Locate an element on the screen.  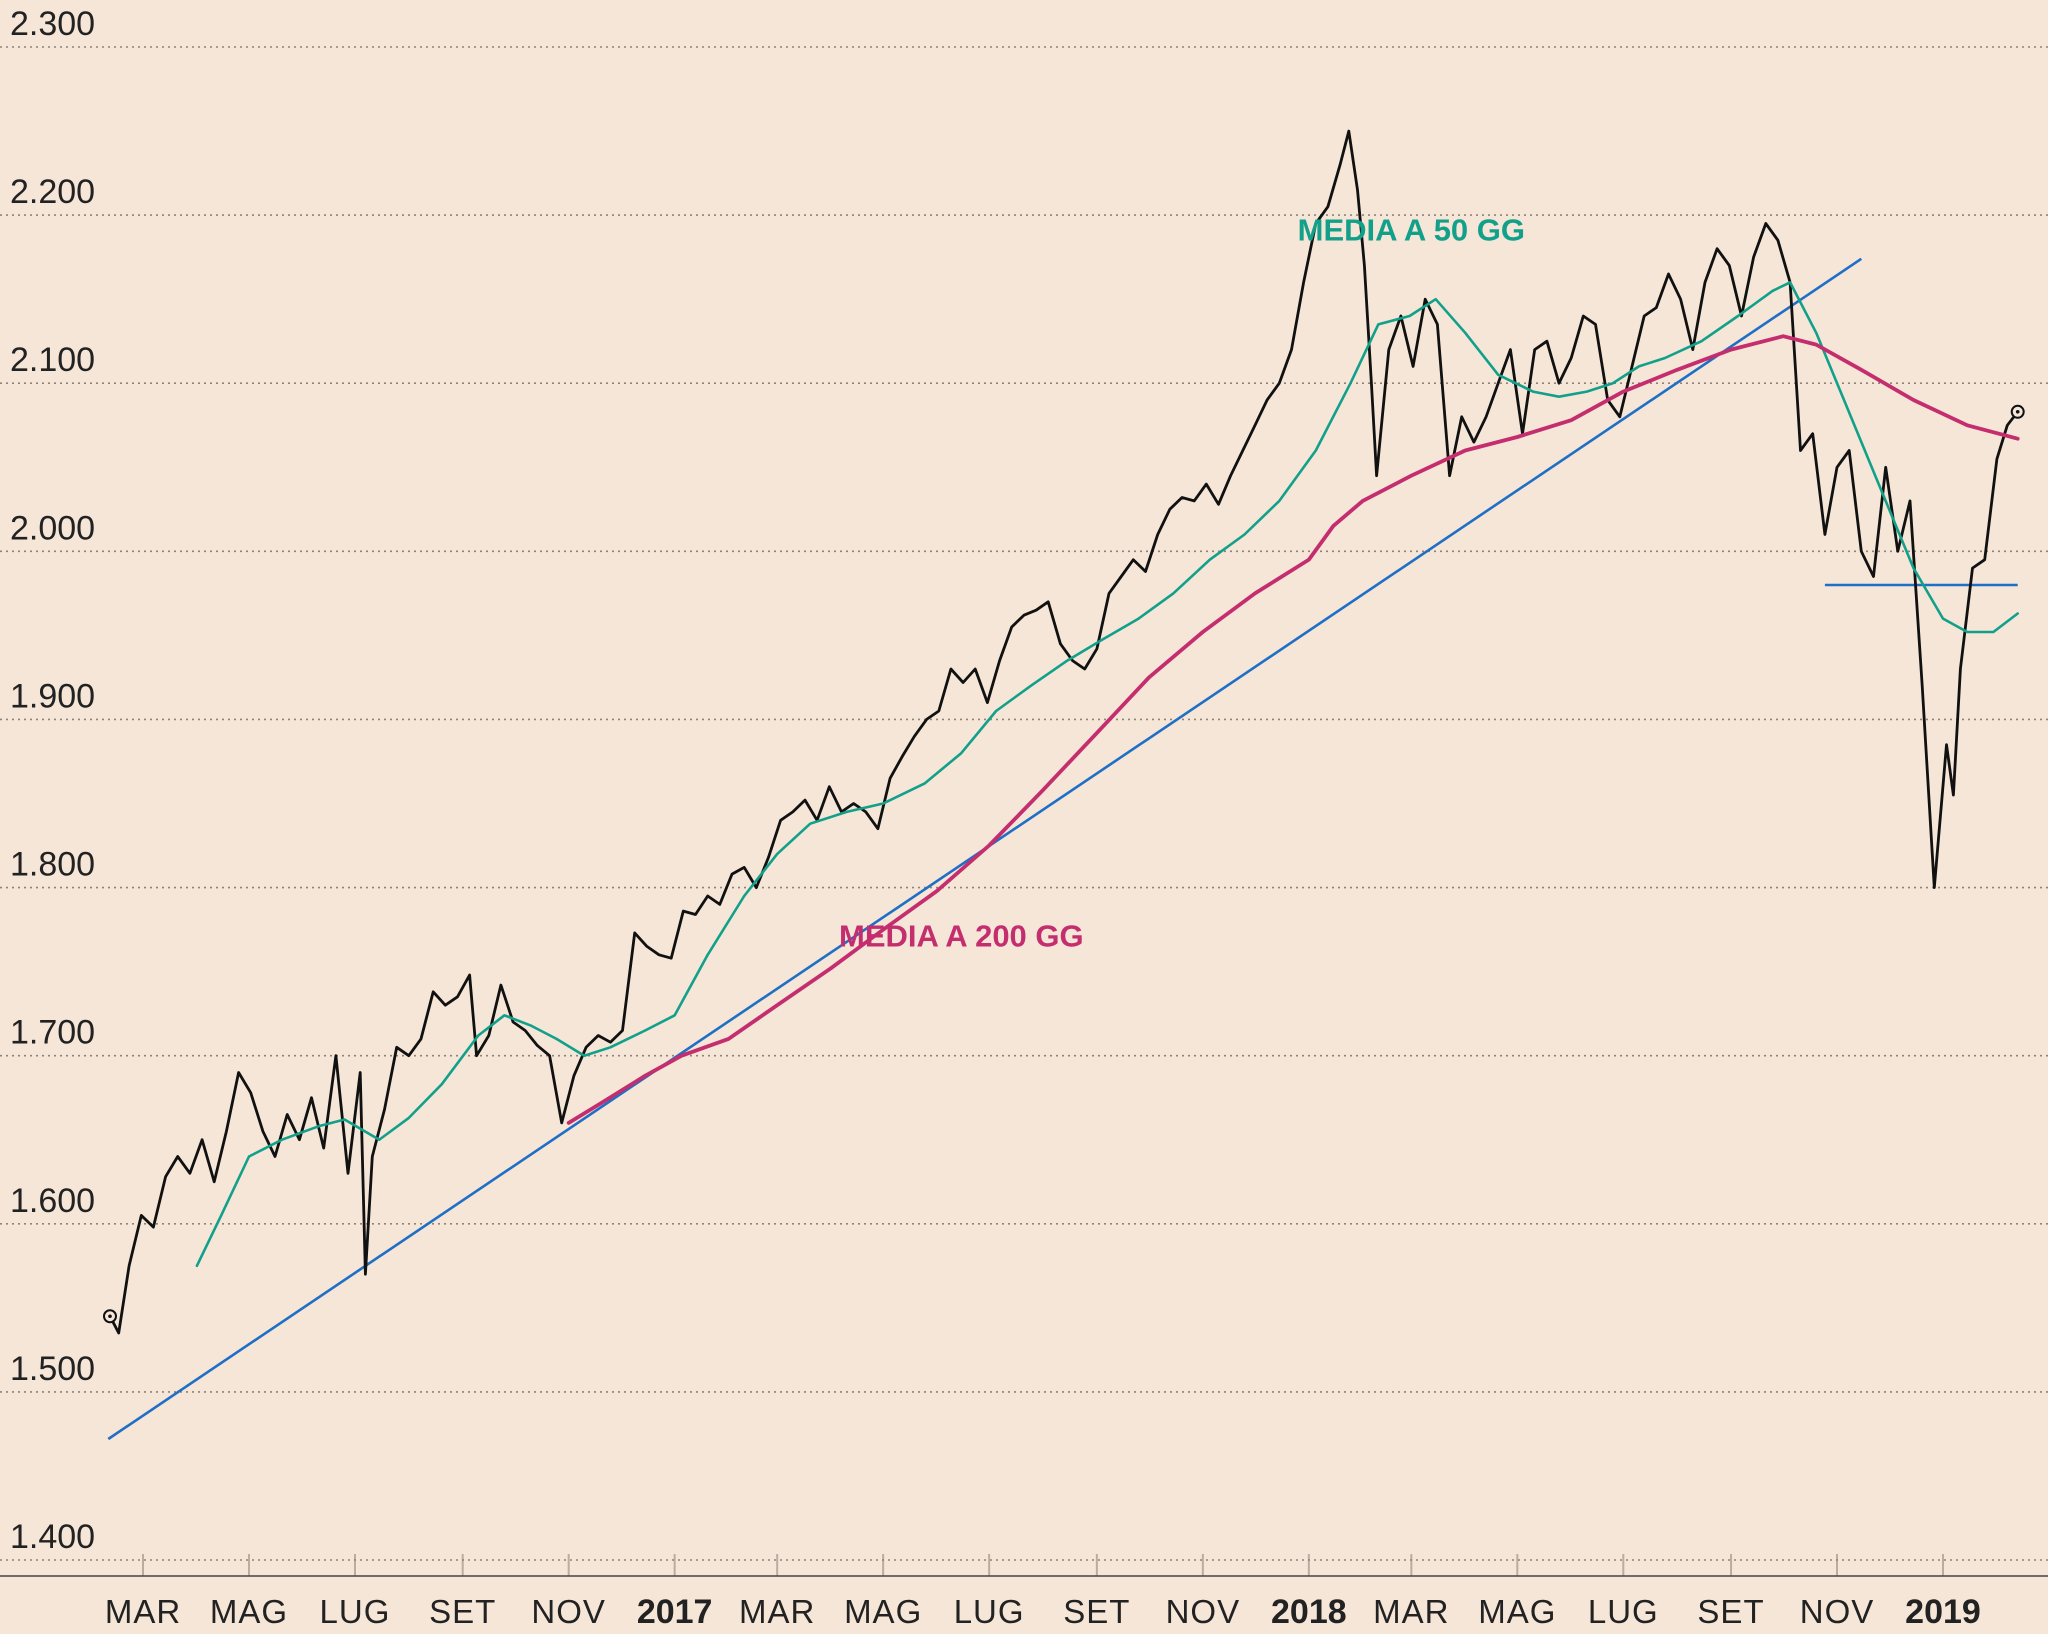
y-tick-label: 1.800 is located at coordinates (52, 865).